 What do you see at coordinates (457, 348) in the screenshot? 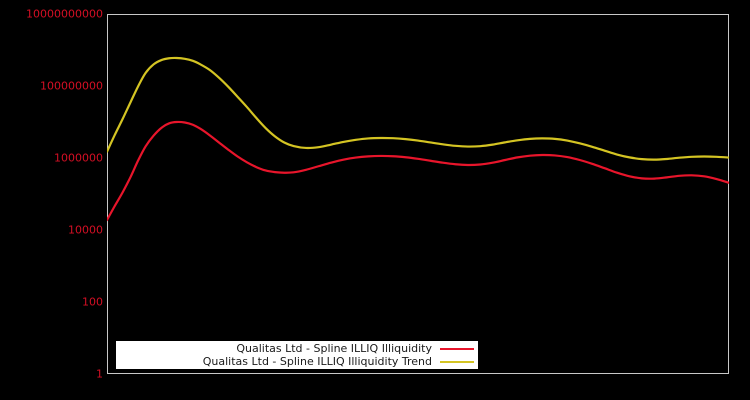
I see `legend-swatch-illiquidity` at bounding box center [457, 348].